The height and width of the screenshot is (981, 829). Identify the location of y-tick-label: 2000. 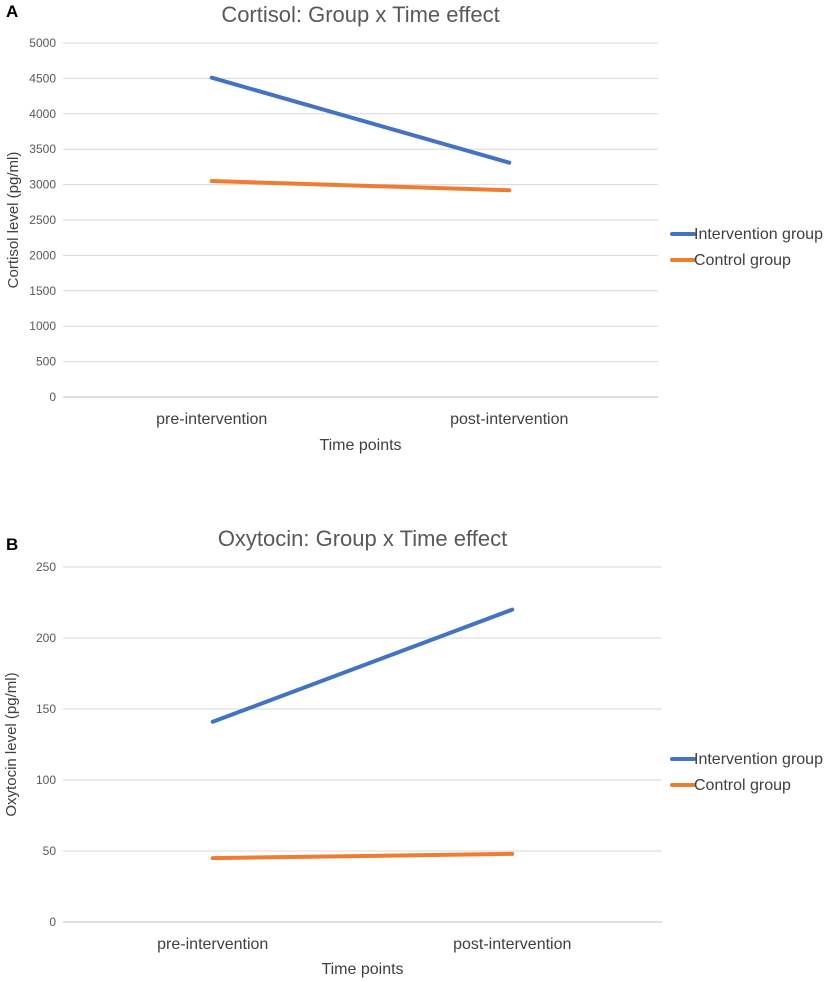
(42, 255).